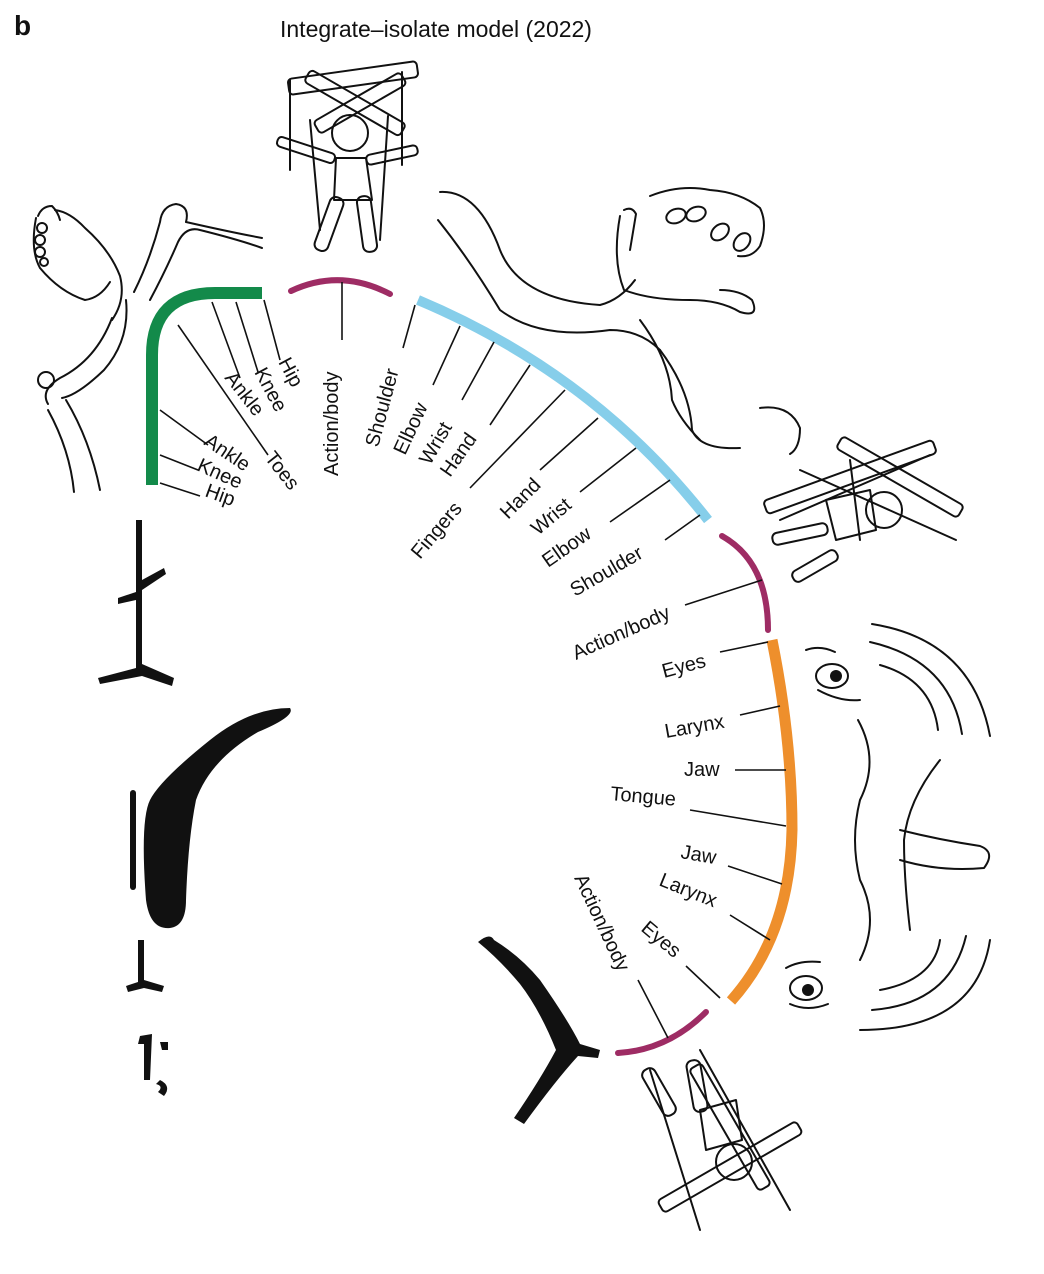  Describe the element at coordinates (621, 633) in the screenshot. I see `action-body-label-middle: Action/body` at that location.